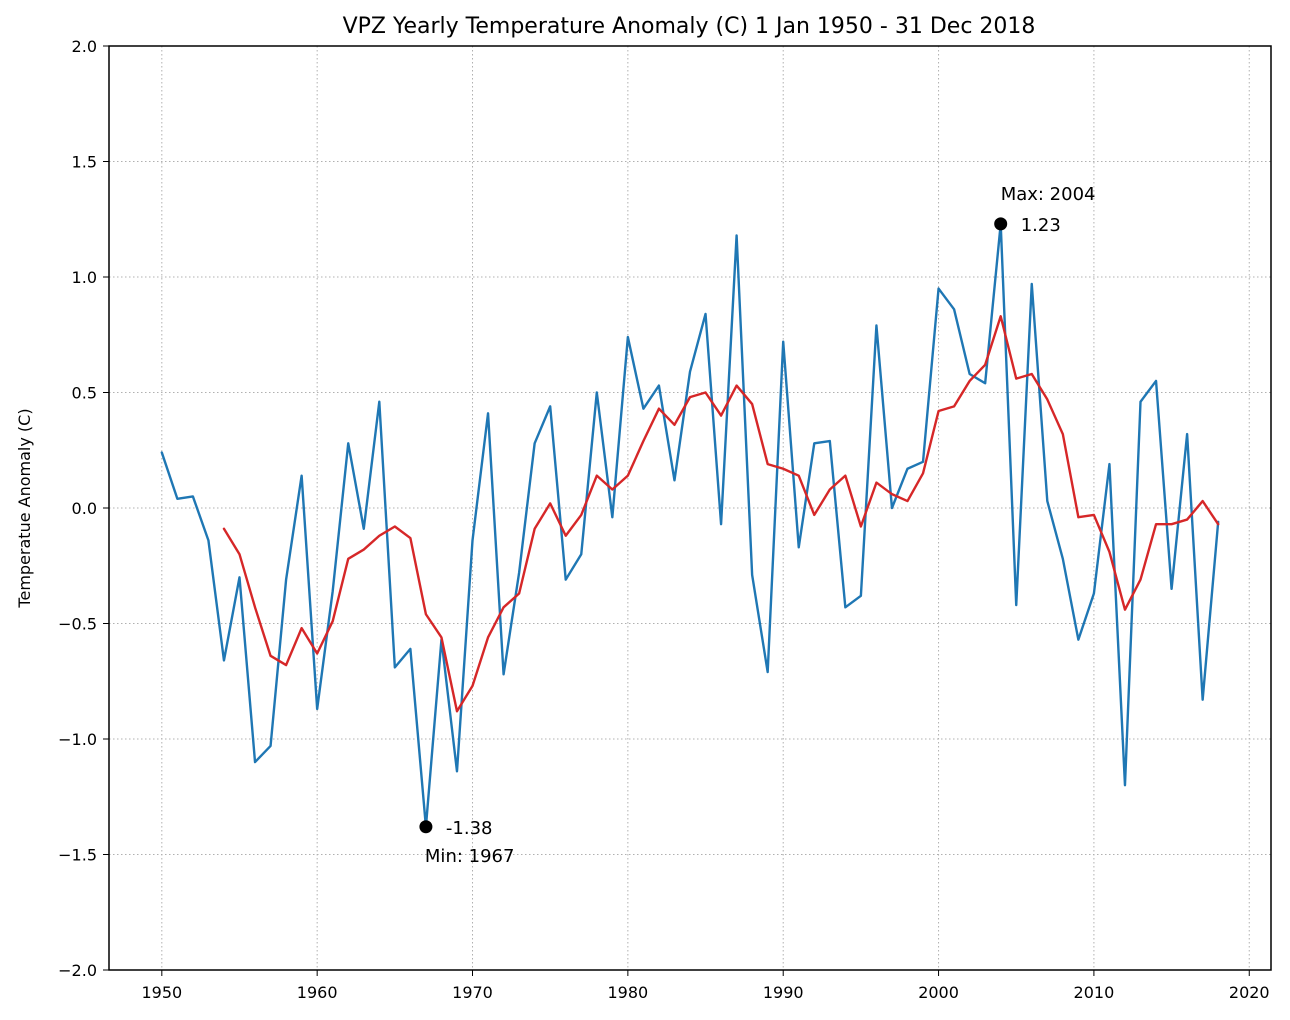  What do you see at coordinates (1094, 992) in the screenshot?
I see `x-tick-label: 2010` at bounding box center [1094, 992].